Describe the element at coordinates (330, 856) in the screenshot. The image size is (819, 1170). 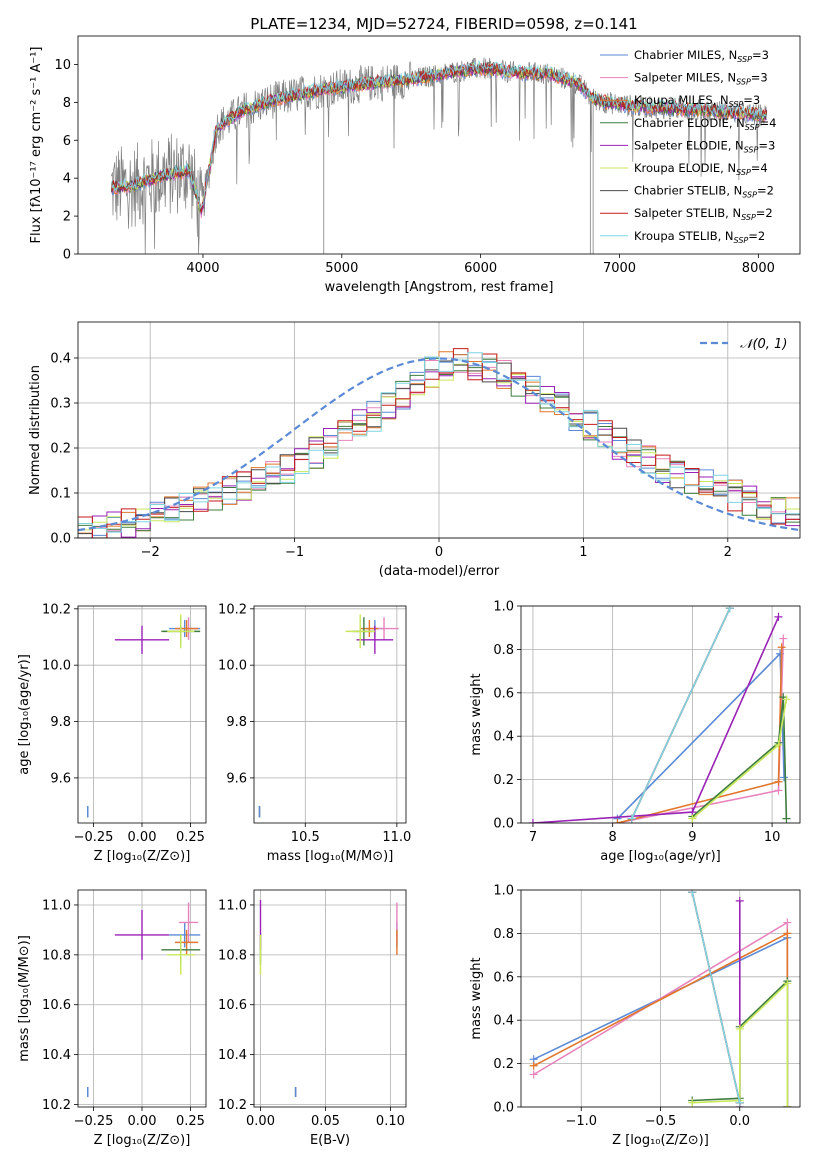
I see `x-axis-label: mass [log₁₀(M/M⊙)]` at that location.